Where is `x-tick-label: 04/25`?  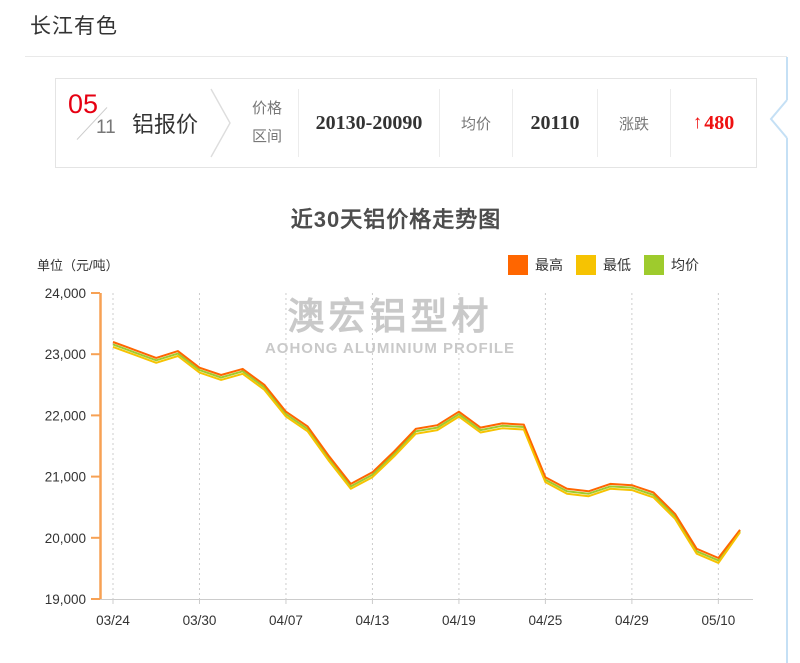 x-tick-label: 04/25 is located at coordinates (546, 620).